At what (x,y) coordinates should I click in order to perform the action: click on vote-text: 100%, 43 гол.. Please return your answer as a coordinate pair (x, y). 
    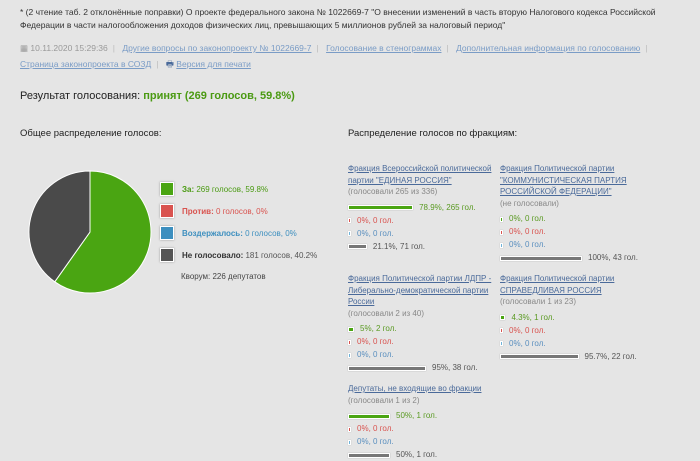
    Looking at the image, I should click on (613, 258).